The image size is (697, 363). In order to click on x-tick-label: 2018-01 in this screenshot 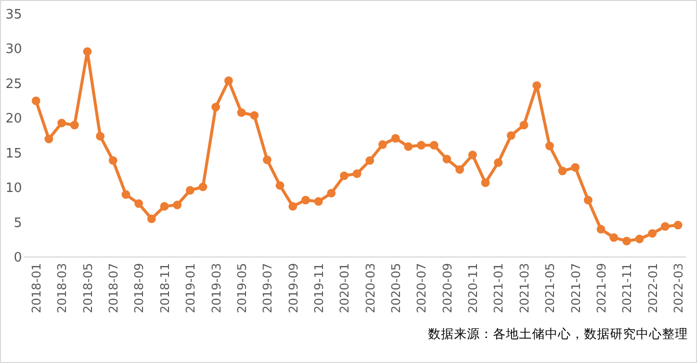, I will do `click(37, 288)`.